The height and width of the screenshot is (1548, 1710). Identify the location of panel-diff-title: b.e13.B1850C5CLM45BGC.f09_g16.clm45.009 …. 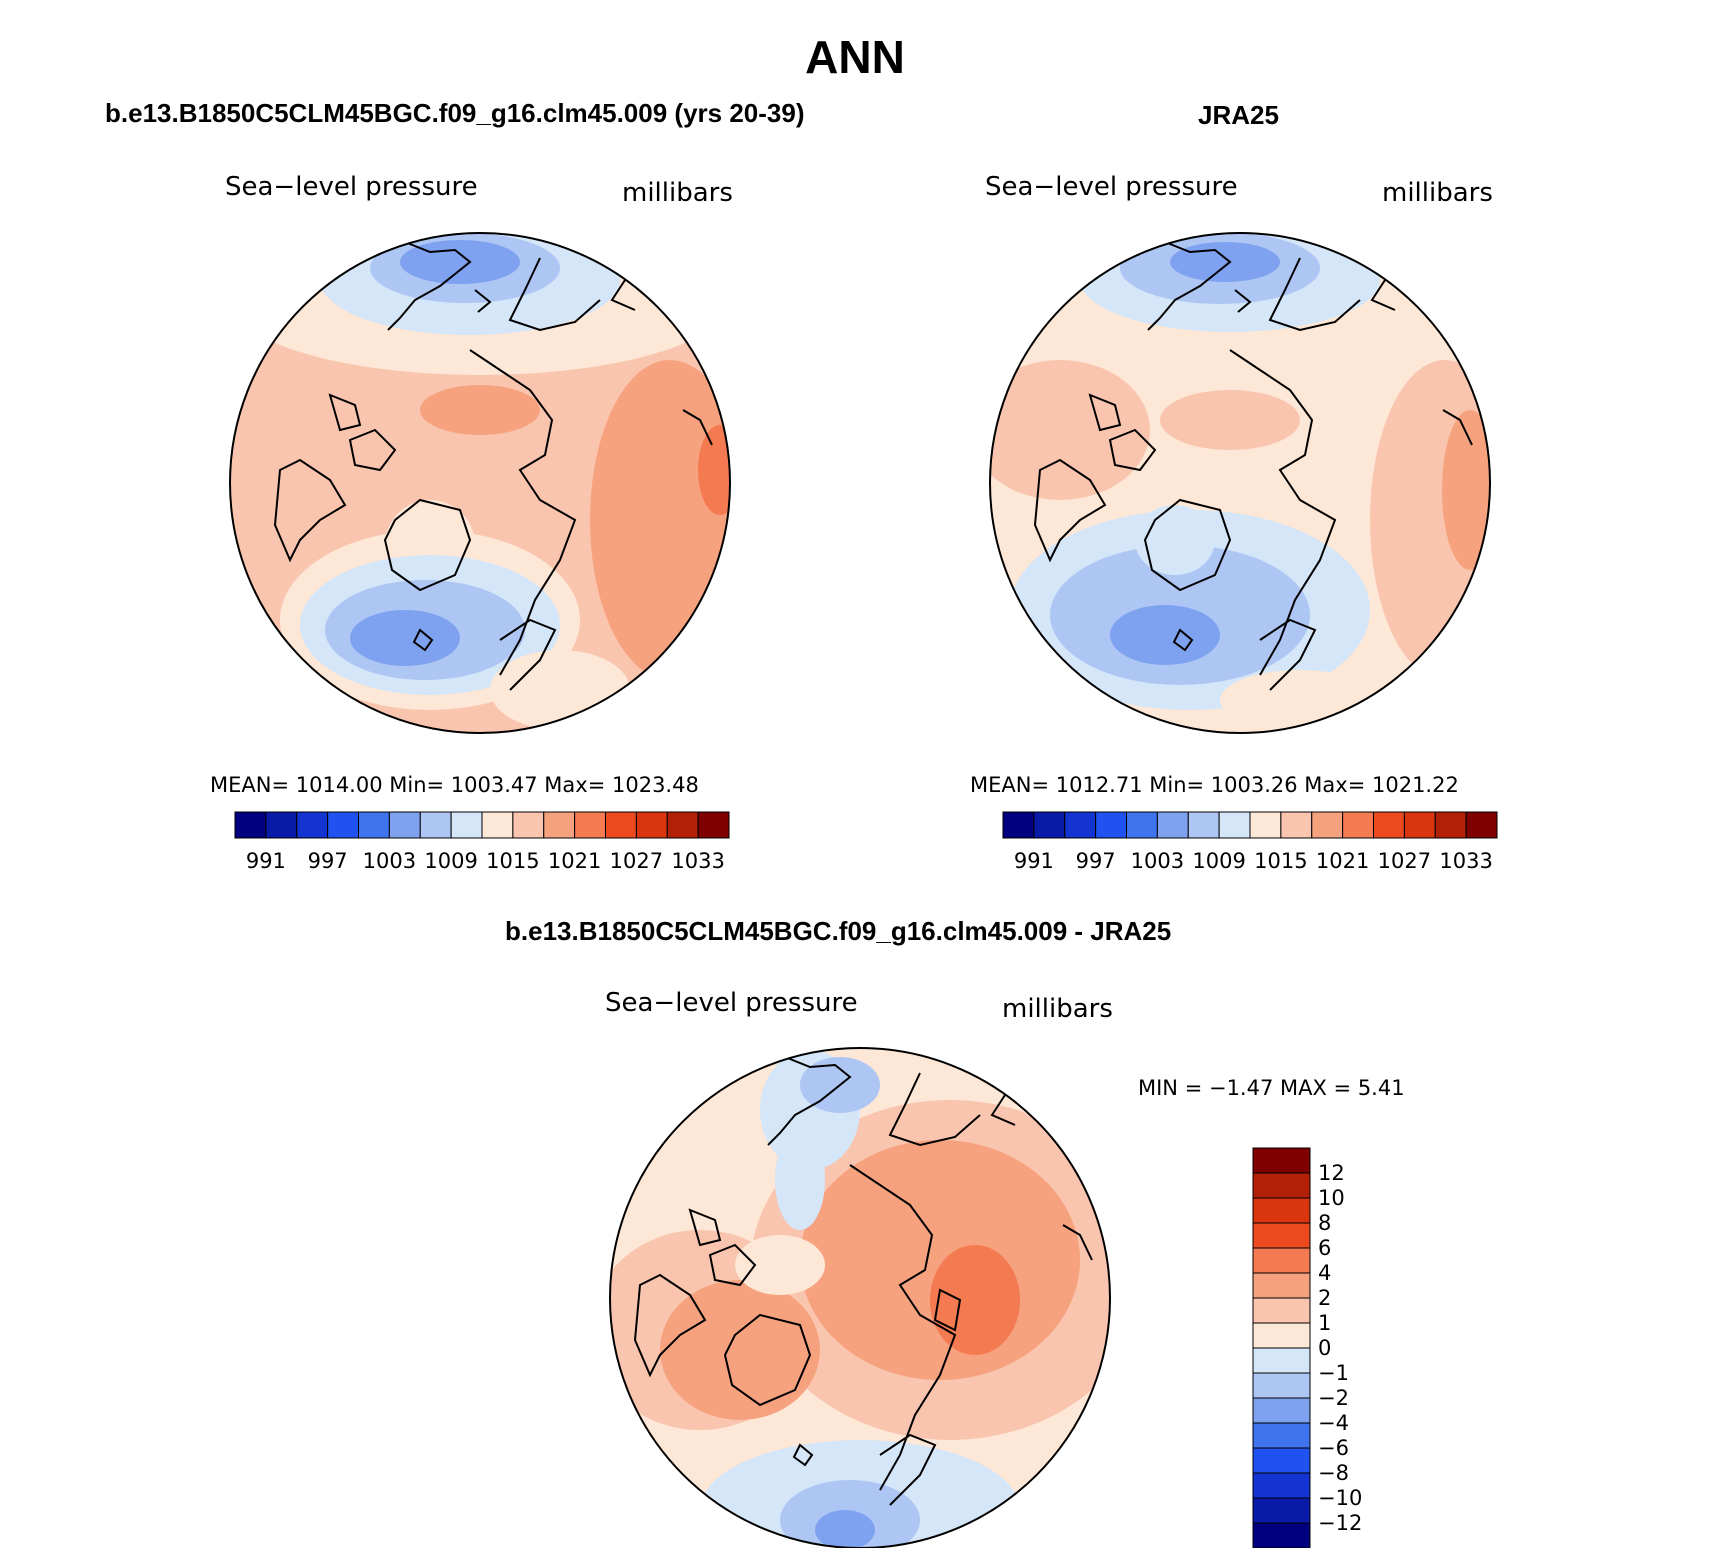
(838, 931).